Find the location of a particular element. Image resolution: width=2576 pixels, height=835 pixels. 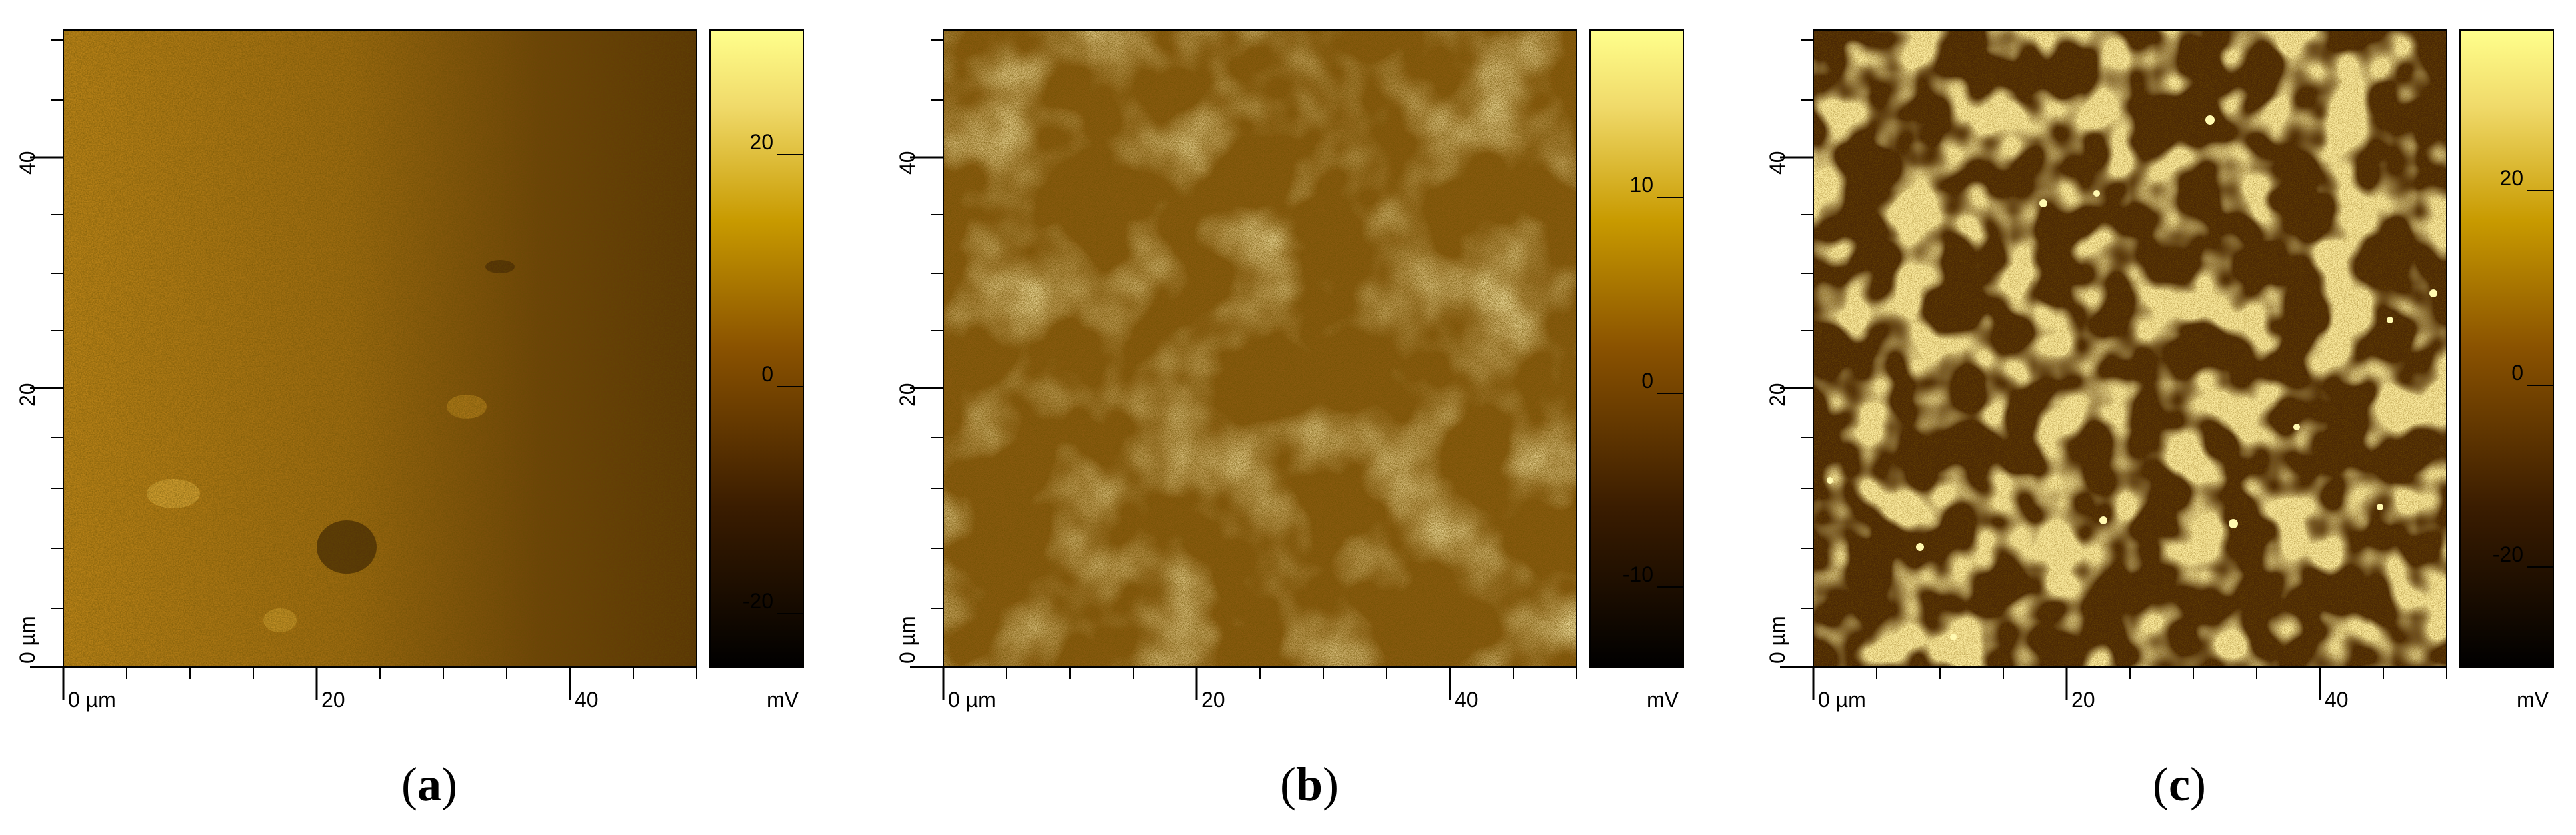

panel-caption: (c) is located at coordinates (2179, 784).